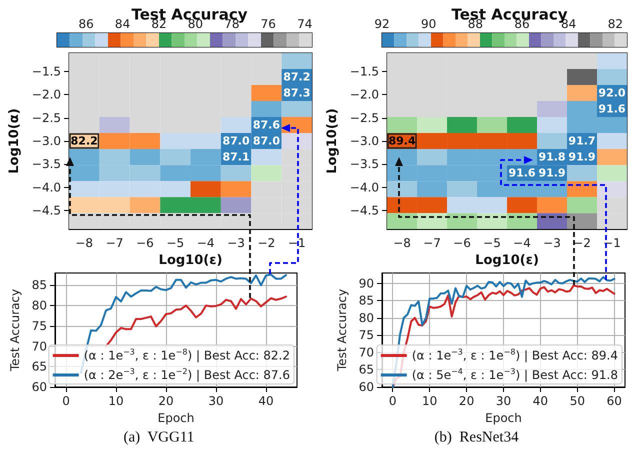 Image resolution: width=635 pixels, height=459 pixels. What do you see at coordinates (614, 401) in the screenshot?
I see `x-tick-label: 60` at bounding box center [614, 401].